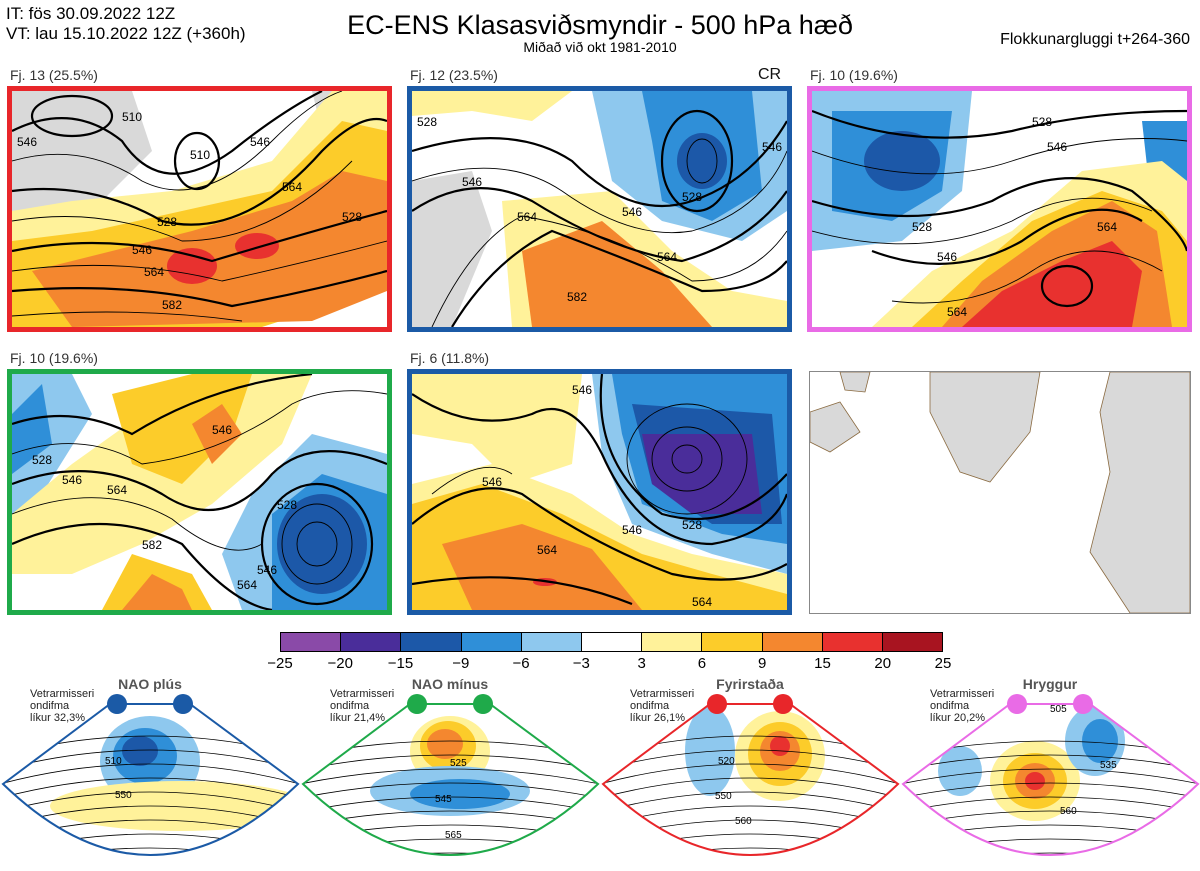 The width and height of the screenshot is (1200, 871). I want to click on regime-probability: Vetrarmisseri ondifma líkur 26,1%, so click(662, 706).